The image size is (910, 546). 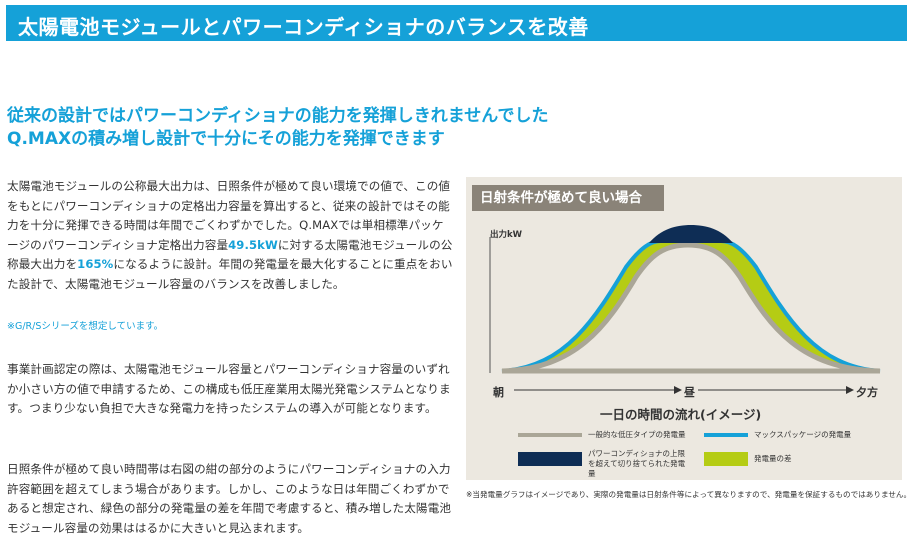 What do you see at coordinates (550, 459) in the screenshot?
I see `legend-swatch-clipped` at bounding box center [550, 459].